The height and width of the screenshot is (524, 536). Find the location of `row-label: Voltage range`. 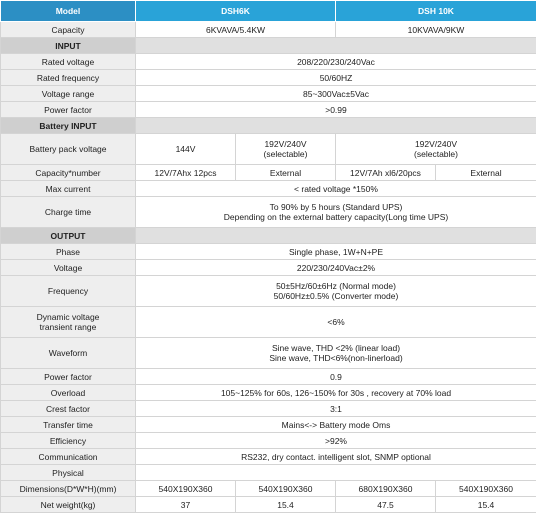

row-label: Voltage range is located at coordinates (68, 93).